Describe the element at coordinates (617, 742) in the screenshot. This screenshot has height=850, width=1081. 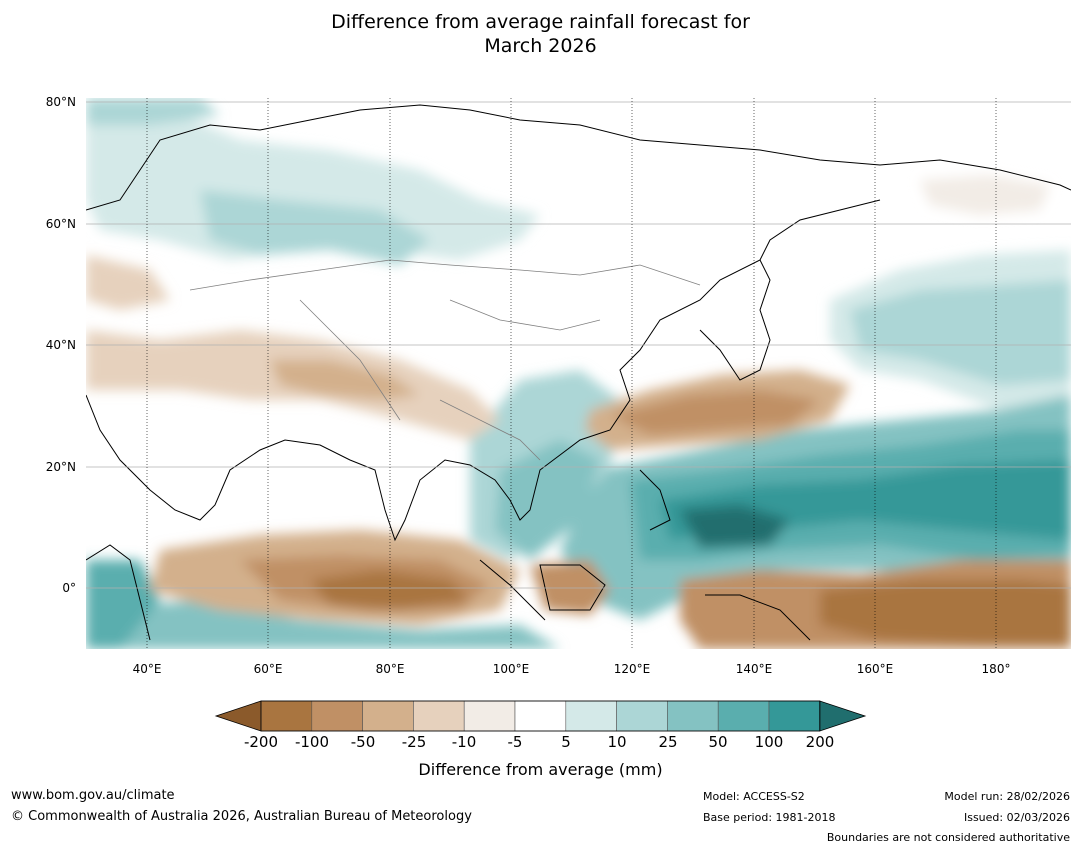
I see `colorbar-tick: 10` at that location.